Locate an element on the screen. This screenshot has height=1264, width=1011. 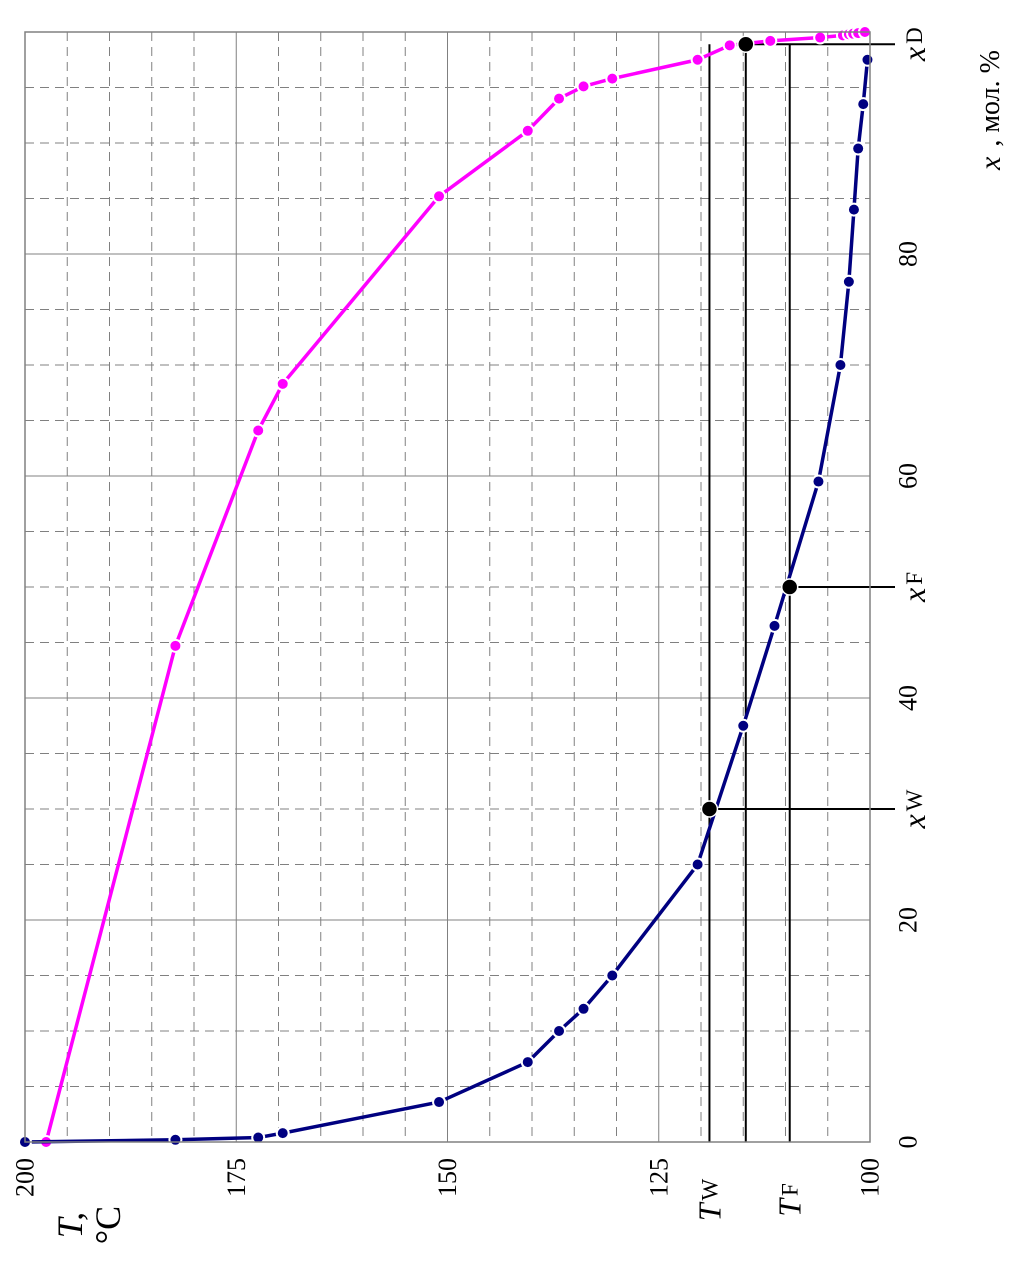
x-mark-label-sub: D is located at coordinates (914, 35).